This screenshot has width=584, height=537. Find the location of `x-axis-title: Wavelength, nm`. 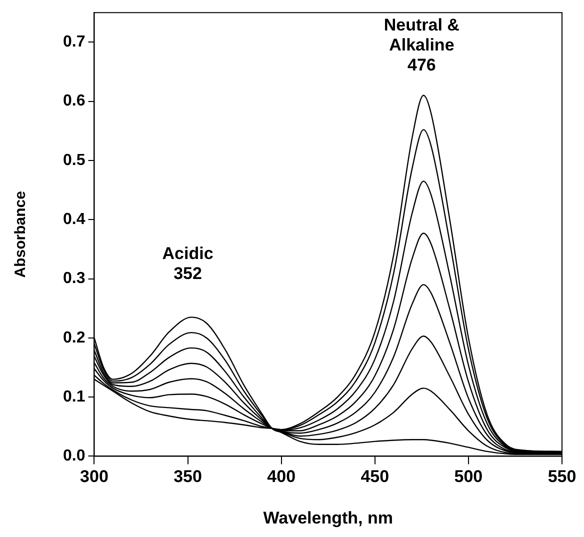

x-axis-title: Wavelength, nm is located at coordinates (328, 518).